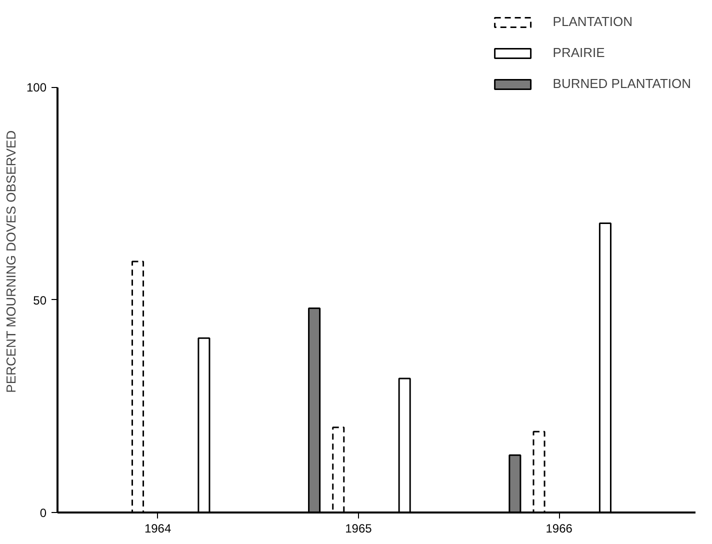 The width and height of the screenshot is (712, 544). I want to click on legend-label: PRAIRIE, so click(578, 52).